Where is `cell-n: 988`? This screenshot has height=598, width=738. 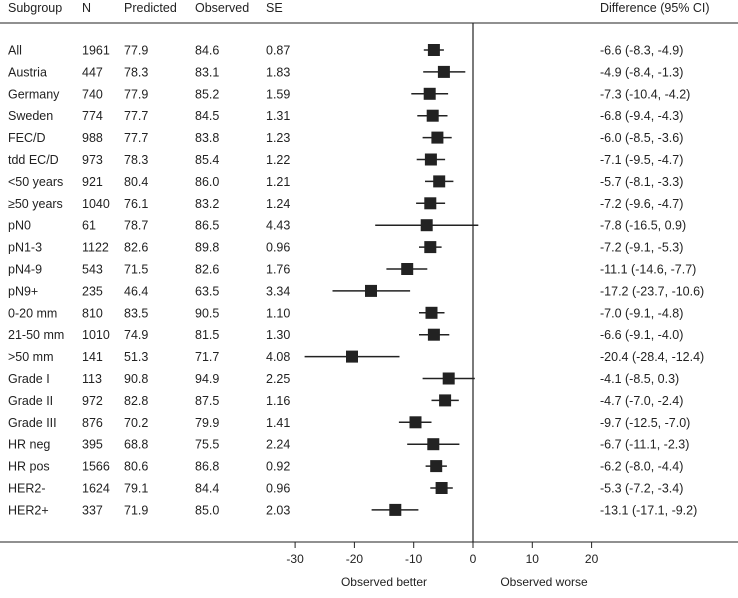 cell-n: 988 is located at coordinates (92, 138).